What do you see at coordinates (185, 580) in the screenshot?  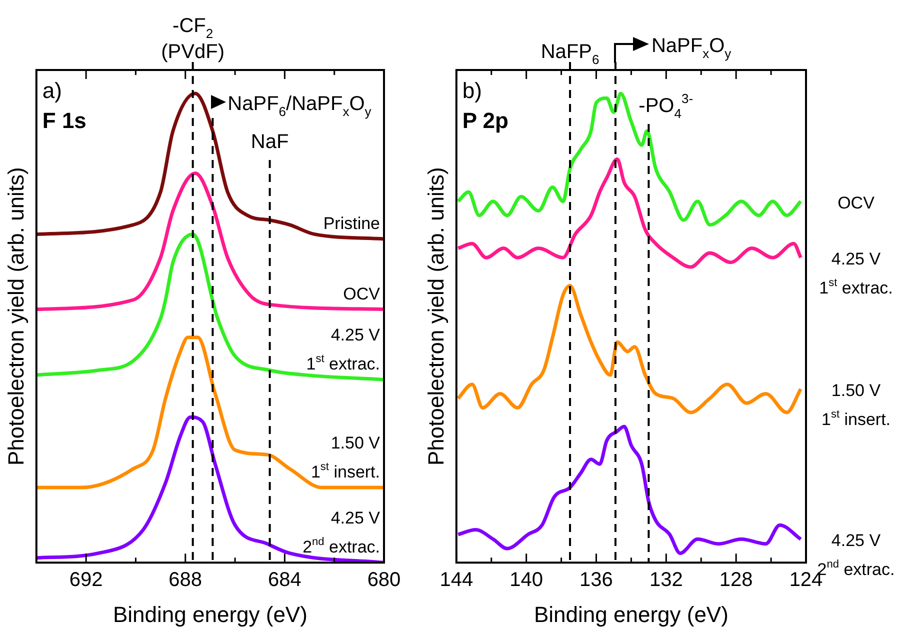 I see `x-tick-label: 688` at bounding box center [185, 580].